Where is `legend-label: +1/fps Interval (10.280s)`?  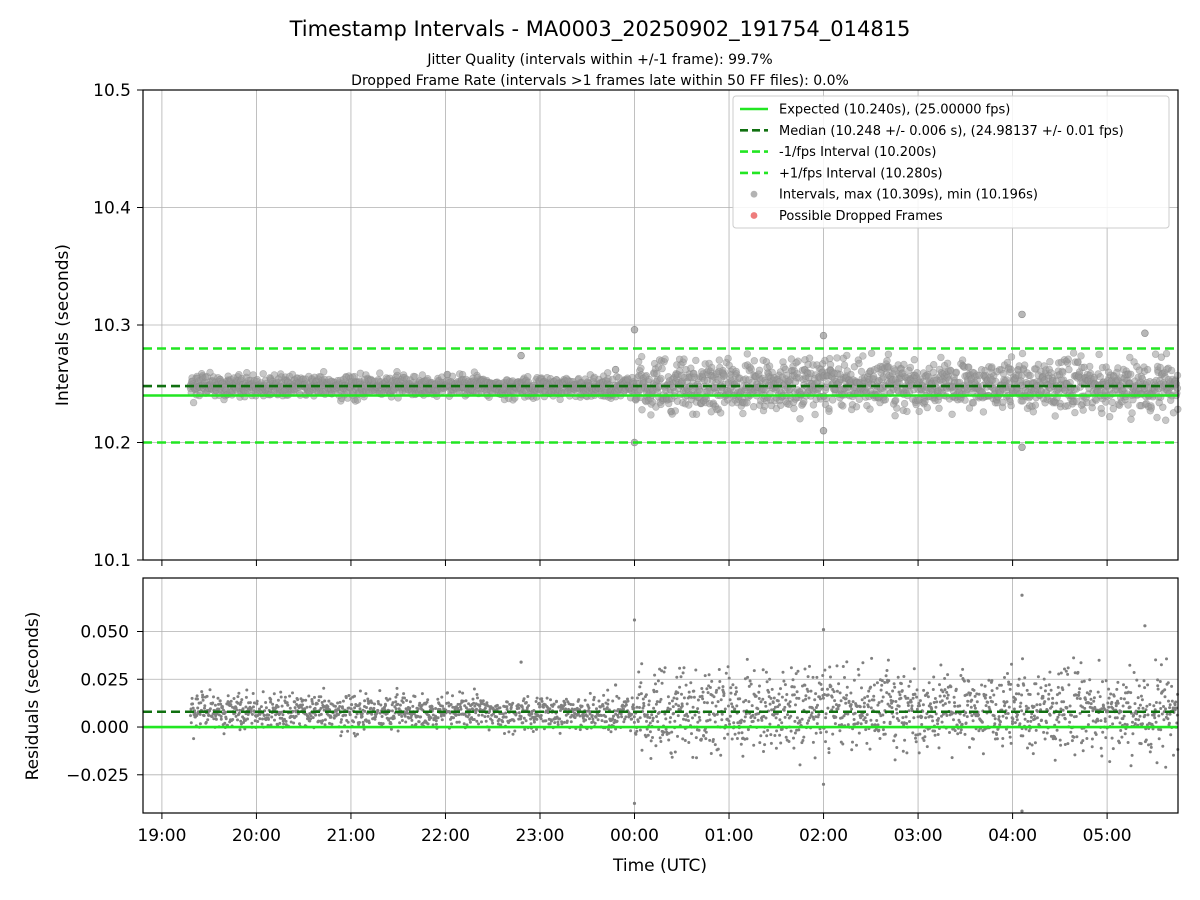 legend-label: +1/fps Interval (10.280s) is located at coordinates (861, 173).